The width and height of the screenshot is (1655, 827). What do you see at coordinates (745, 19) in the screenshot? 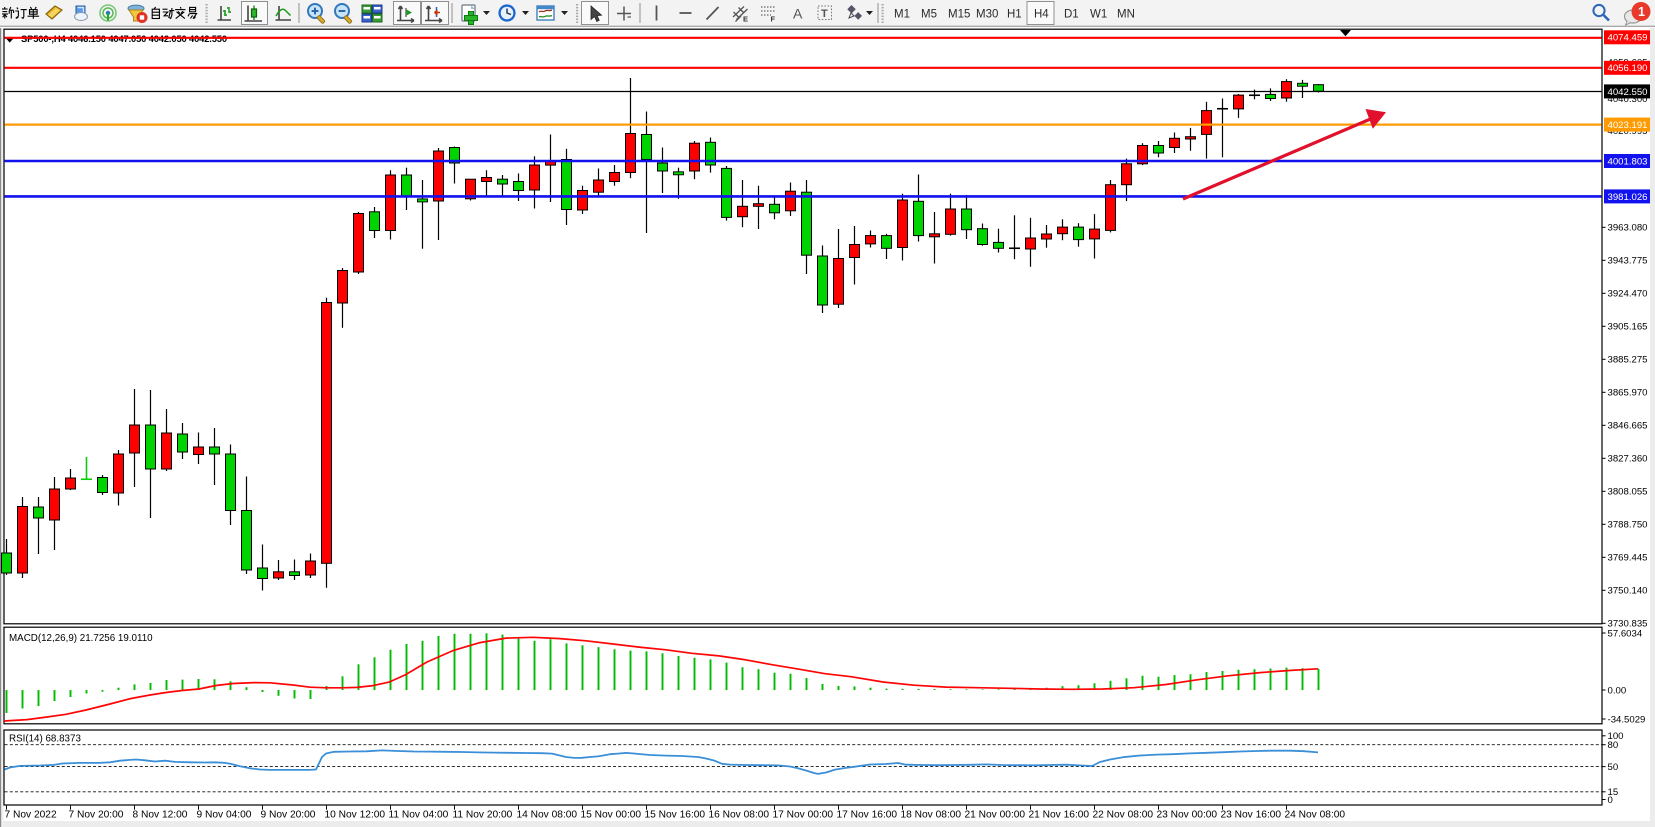
I see `svg-text: E` at bounding box center [745, 19].